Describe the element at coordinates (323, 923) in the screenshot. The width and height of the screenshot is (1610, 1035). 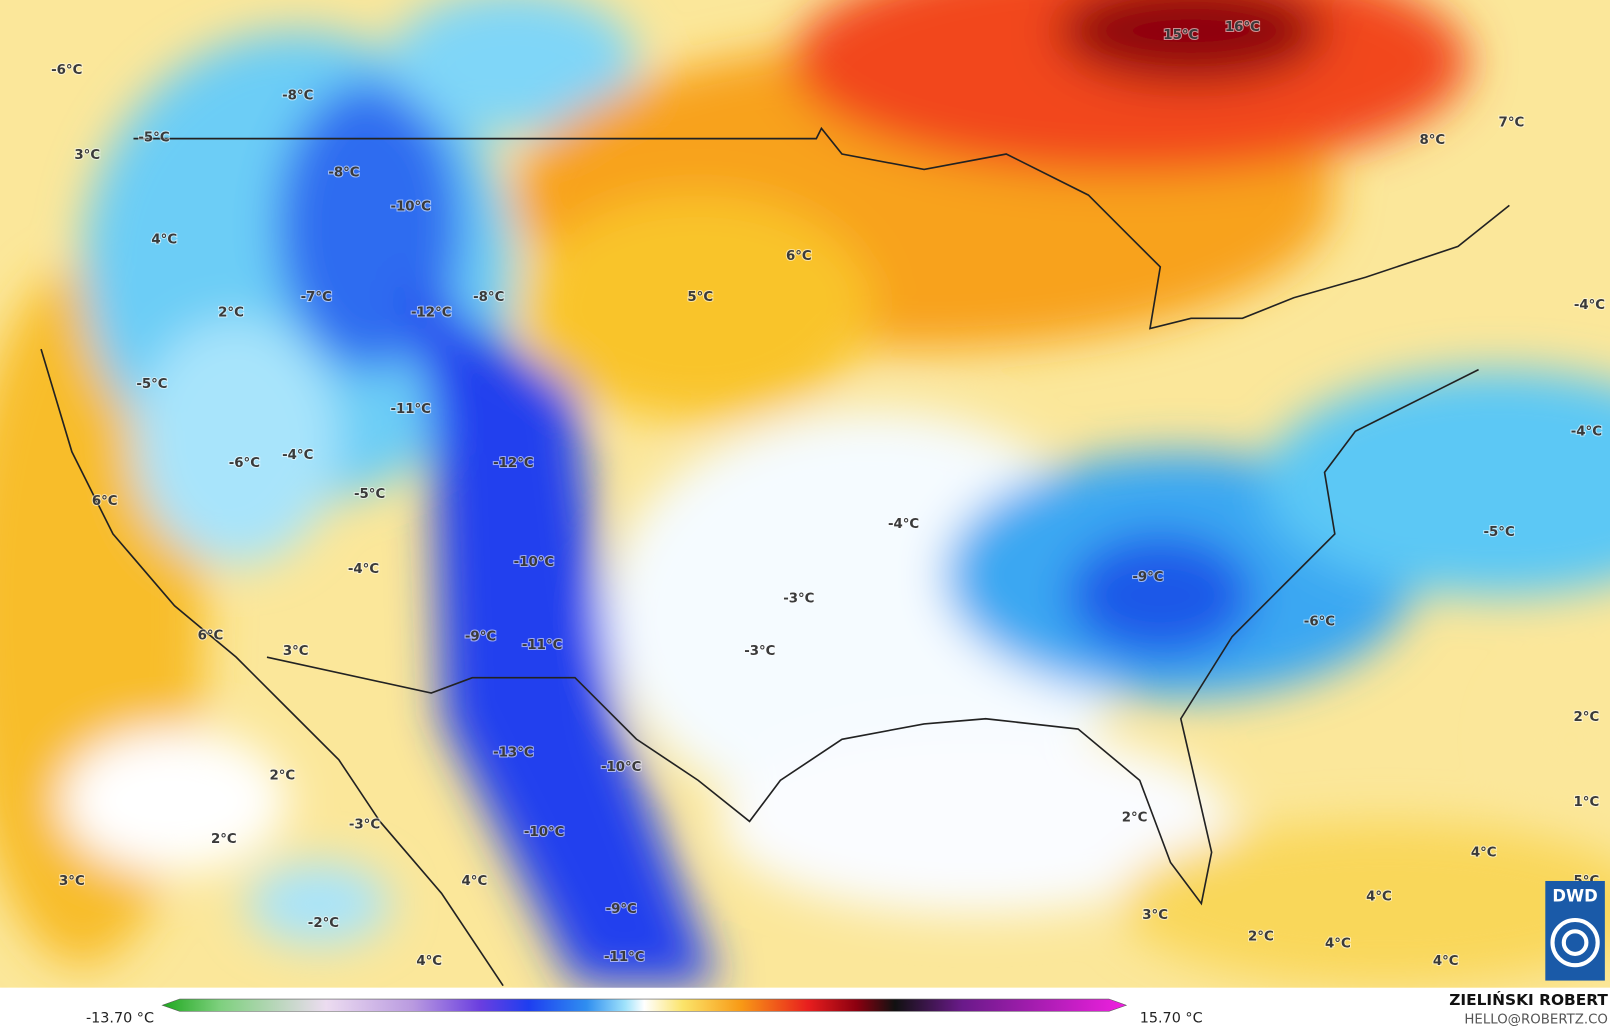
I see `temp-label: -2°C` at that location.